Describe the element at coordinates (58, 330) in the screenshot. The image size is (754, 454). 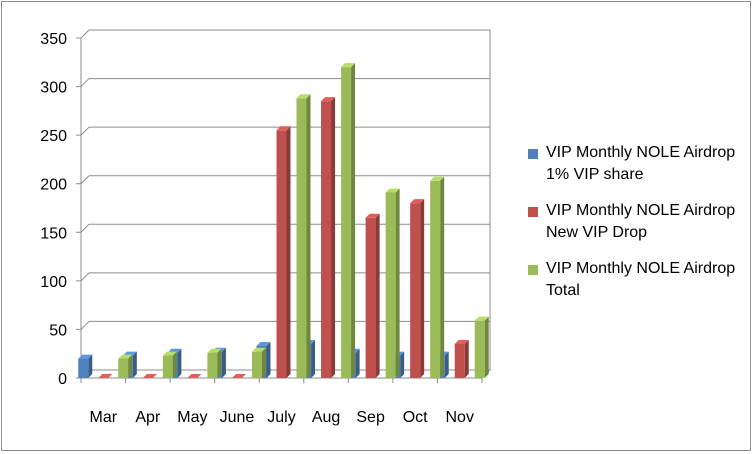
I see `y-tick-label: 50` at that location.